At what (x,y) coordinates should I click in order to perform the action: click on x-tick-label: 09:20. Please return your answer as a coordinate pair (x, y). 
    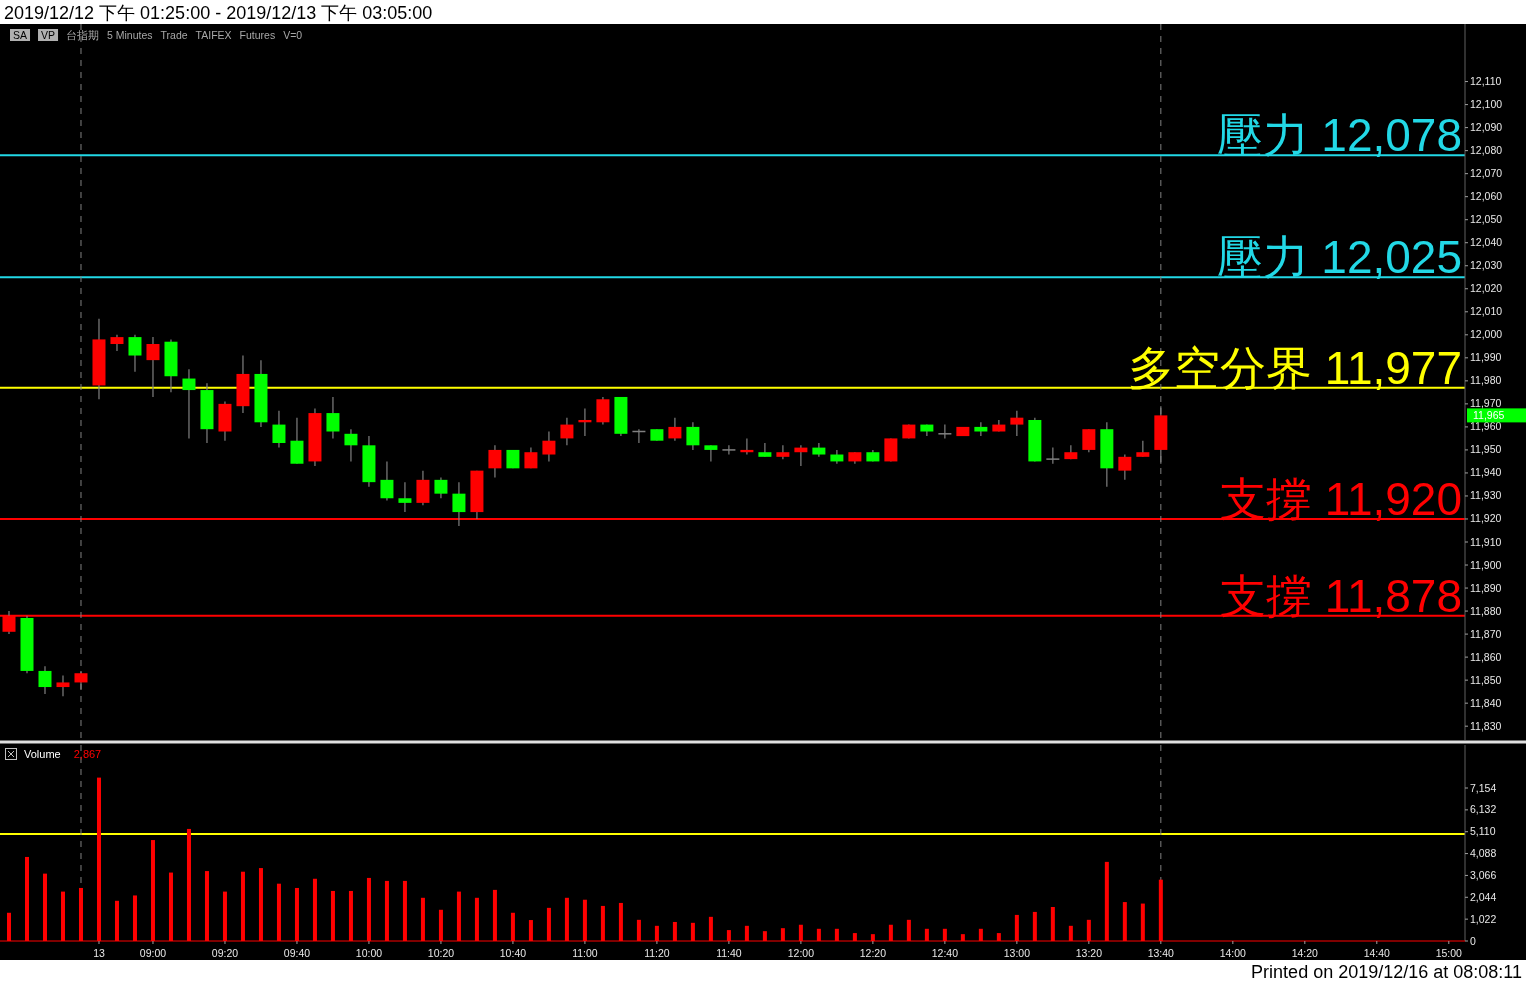
    Looking at the image, I should click on (225, 953).